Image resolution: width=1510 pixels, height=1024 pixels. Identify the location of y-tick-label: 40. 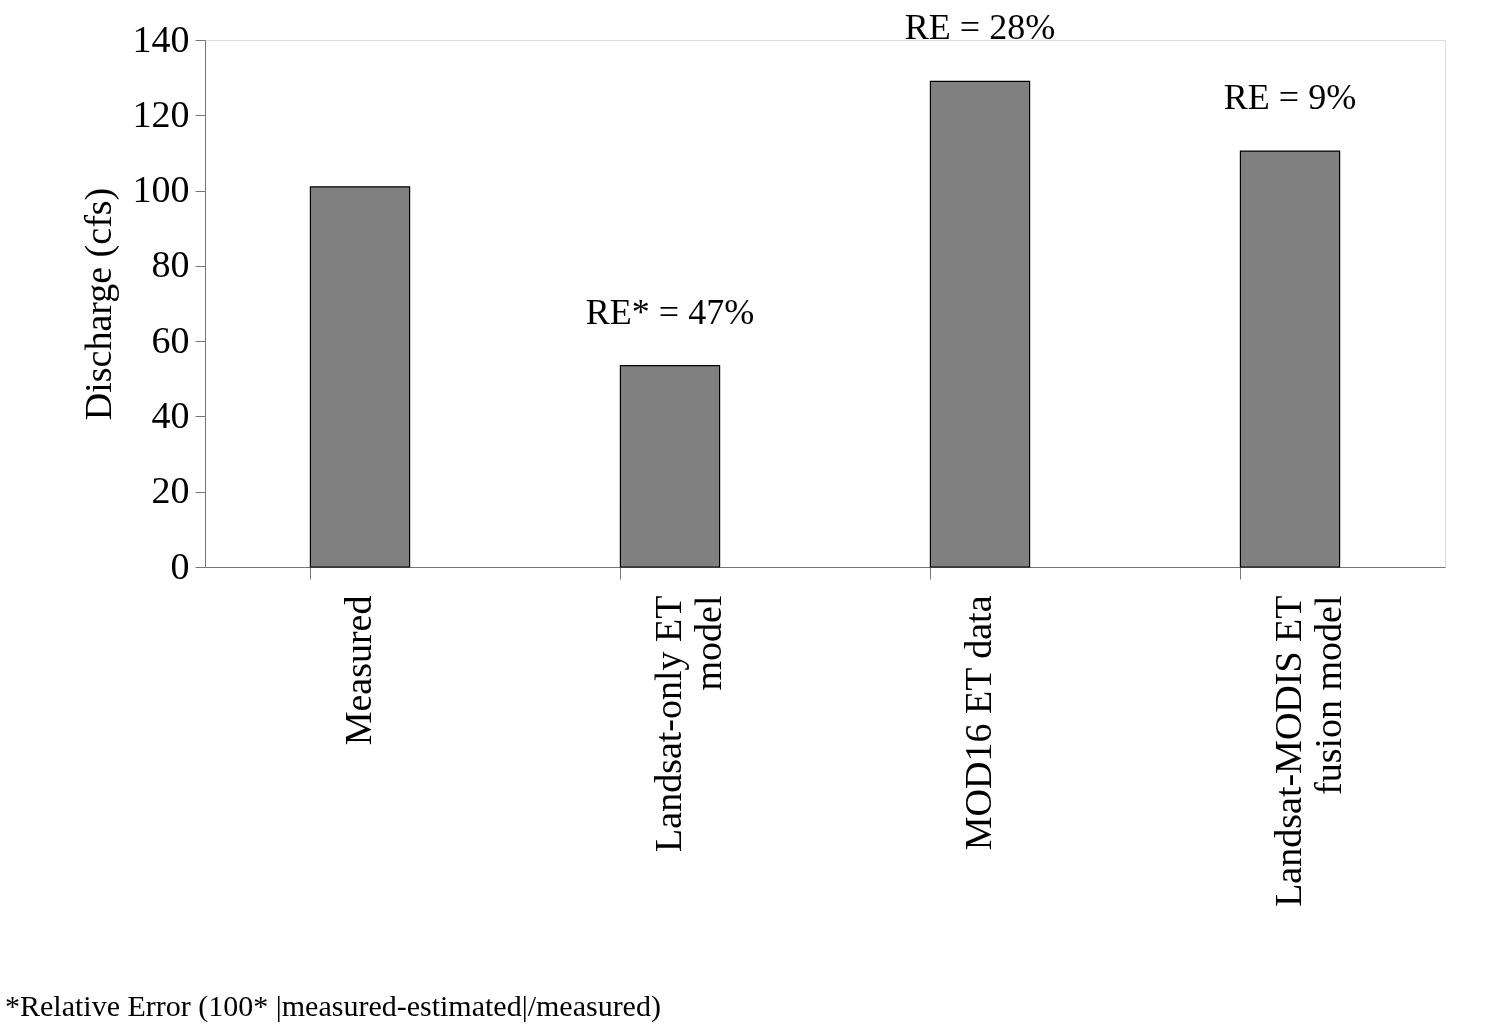
(170, 414).